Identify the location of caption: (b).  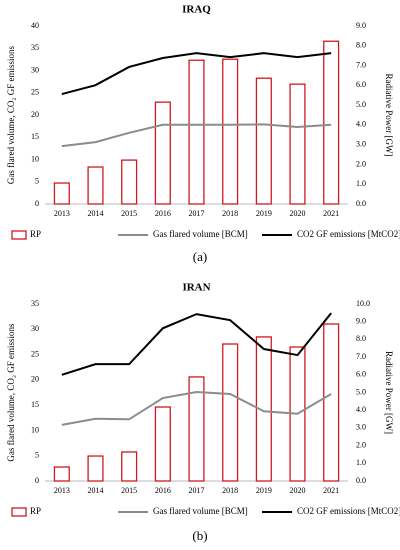
(199, 535).